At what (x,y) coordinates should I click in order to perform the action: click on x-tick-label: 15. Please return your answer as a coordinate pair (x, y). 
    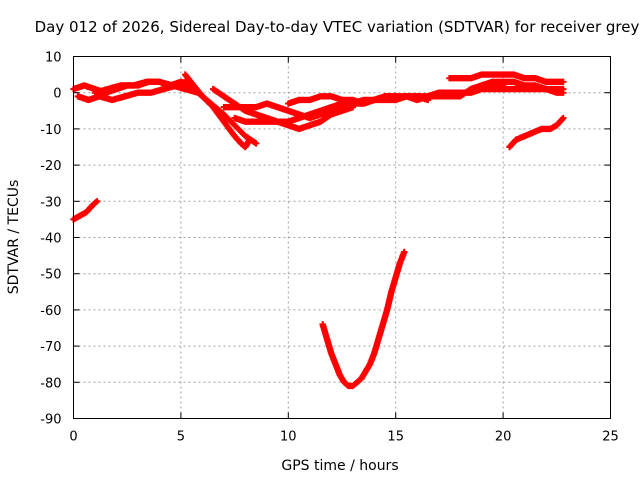
    Looking at the image, I should click on (395, 437).